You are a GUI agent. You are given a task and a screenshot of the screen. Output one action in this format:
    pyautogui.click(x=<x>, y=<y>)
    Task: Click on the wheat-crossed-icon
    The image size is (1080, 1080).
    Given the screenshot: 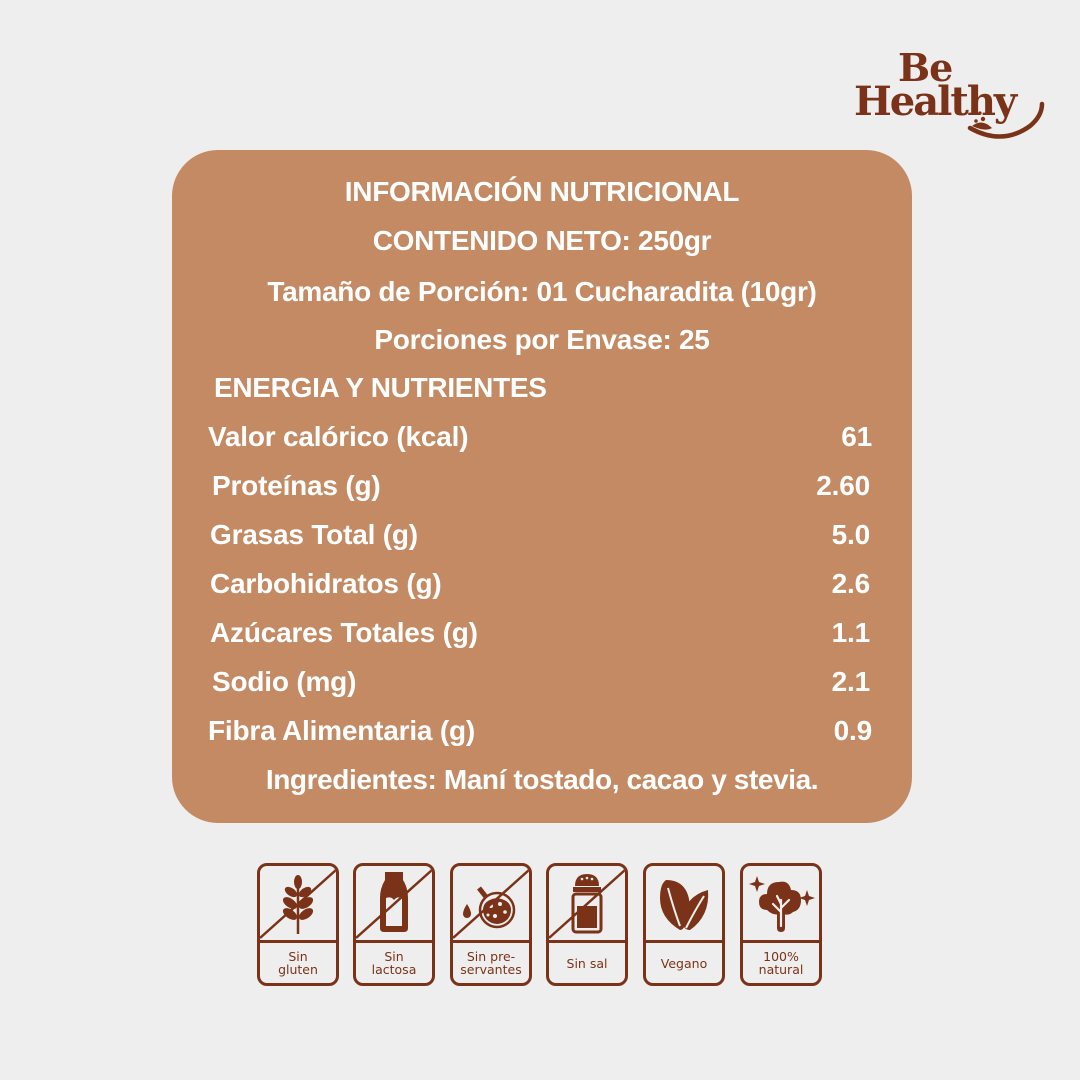 What is the action you would take?
    pyautogui.click(x=298, y=903)
    